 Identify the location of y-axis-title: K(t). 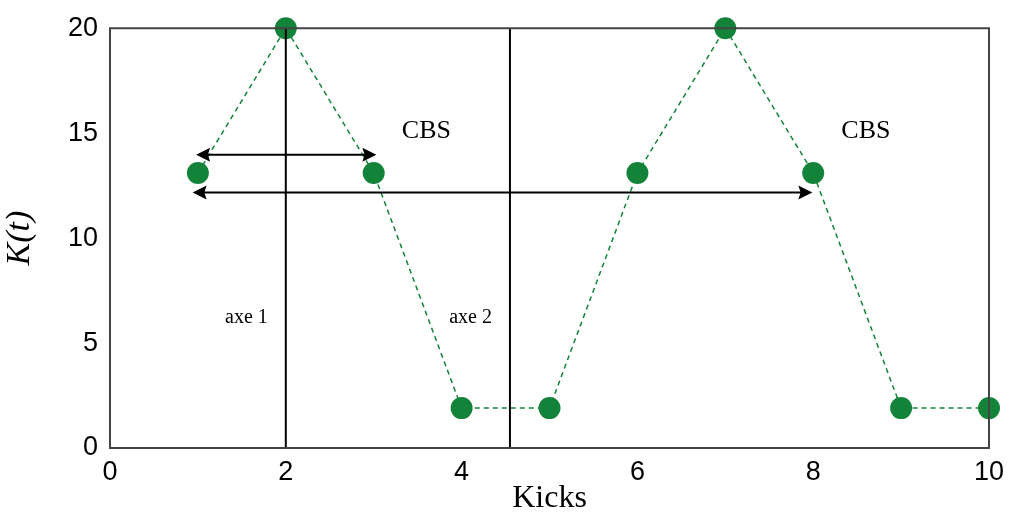
(19, 238).